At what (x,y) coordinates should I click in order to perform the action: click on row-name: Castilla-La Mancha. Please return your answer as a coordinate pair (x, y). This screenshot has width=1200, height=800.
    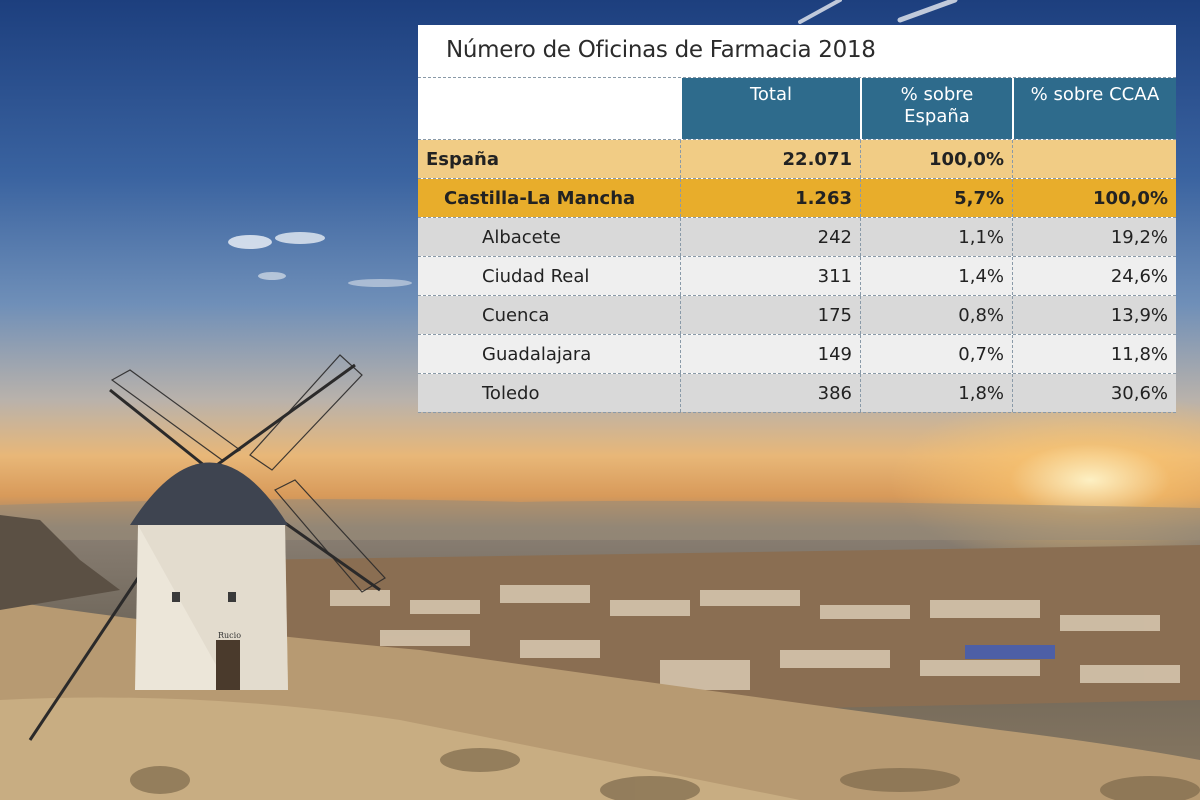
    Looking at the image, I should click on (549, 198).